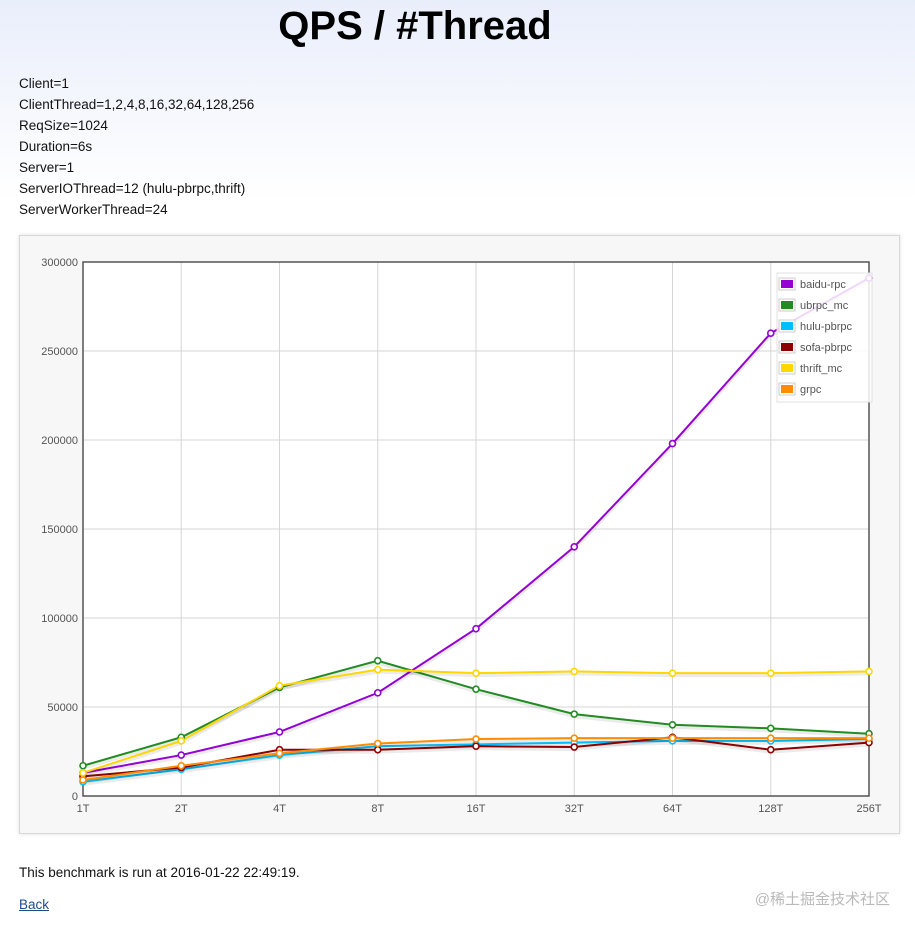 The height and width of the screenshot is (933, 915). I want to click on legend-label: grpc, so click(811, 390).